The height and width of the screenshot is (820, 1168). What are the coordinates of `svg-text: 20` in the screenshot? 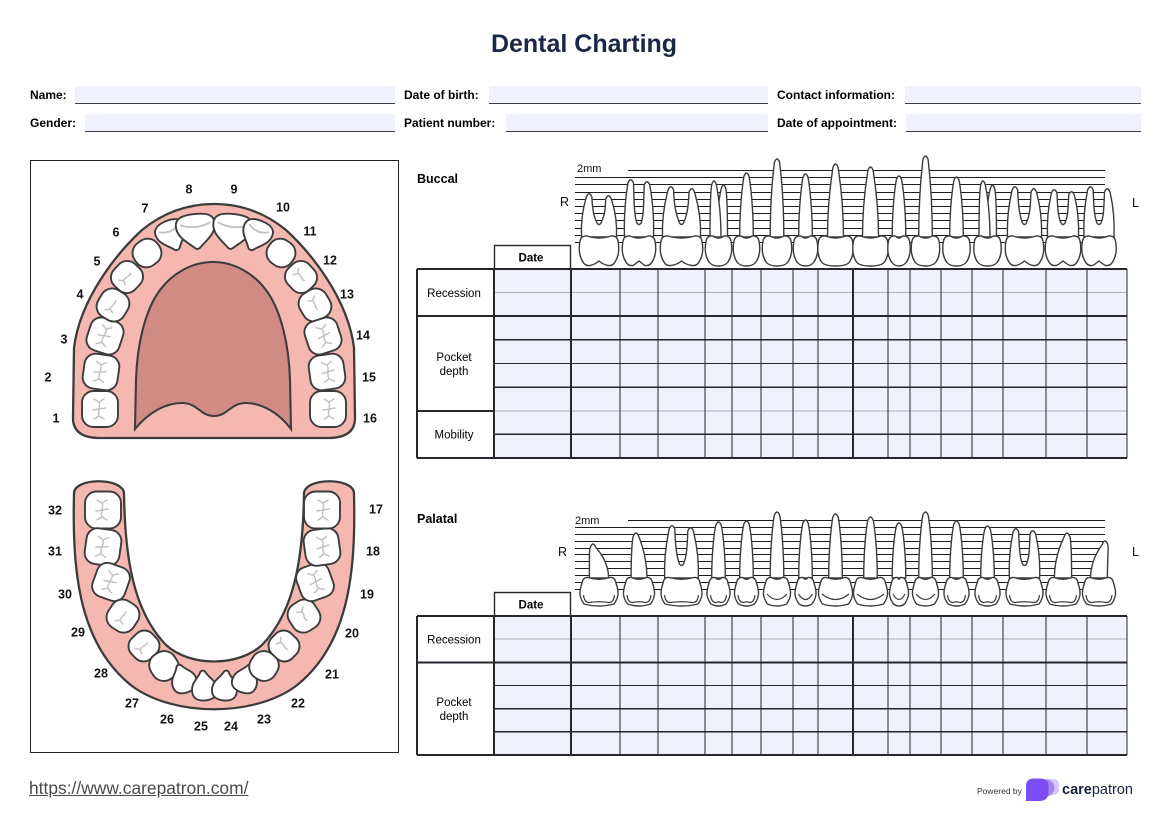 It's located at (352, 634).